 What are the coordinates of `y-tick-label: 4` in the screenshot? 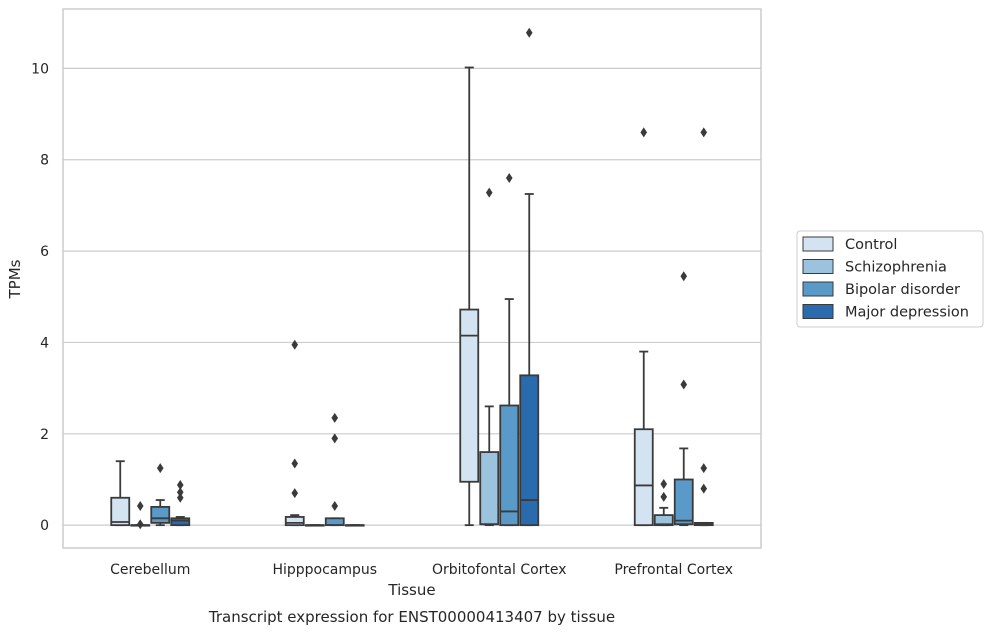 It's located at (44, 343).